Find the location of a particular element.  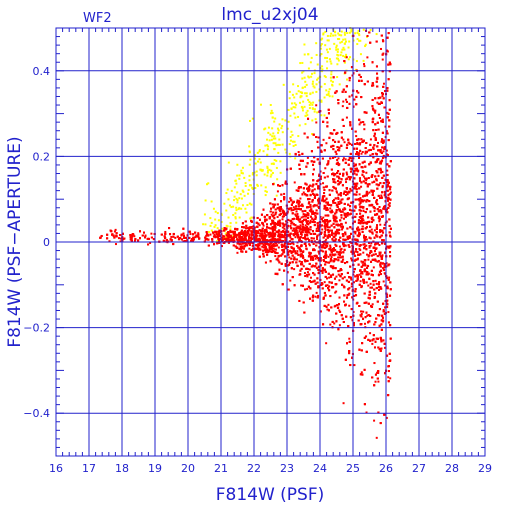

chart-title: lmc_u2xj04 is located at coordinates (269, 15).